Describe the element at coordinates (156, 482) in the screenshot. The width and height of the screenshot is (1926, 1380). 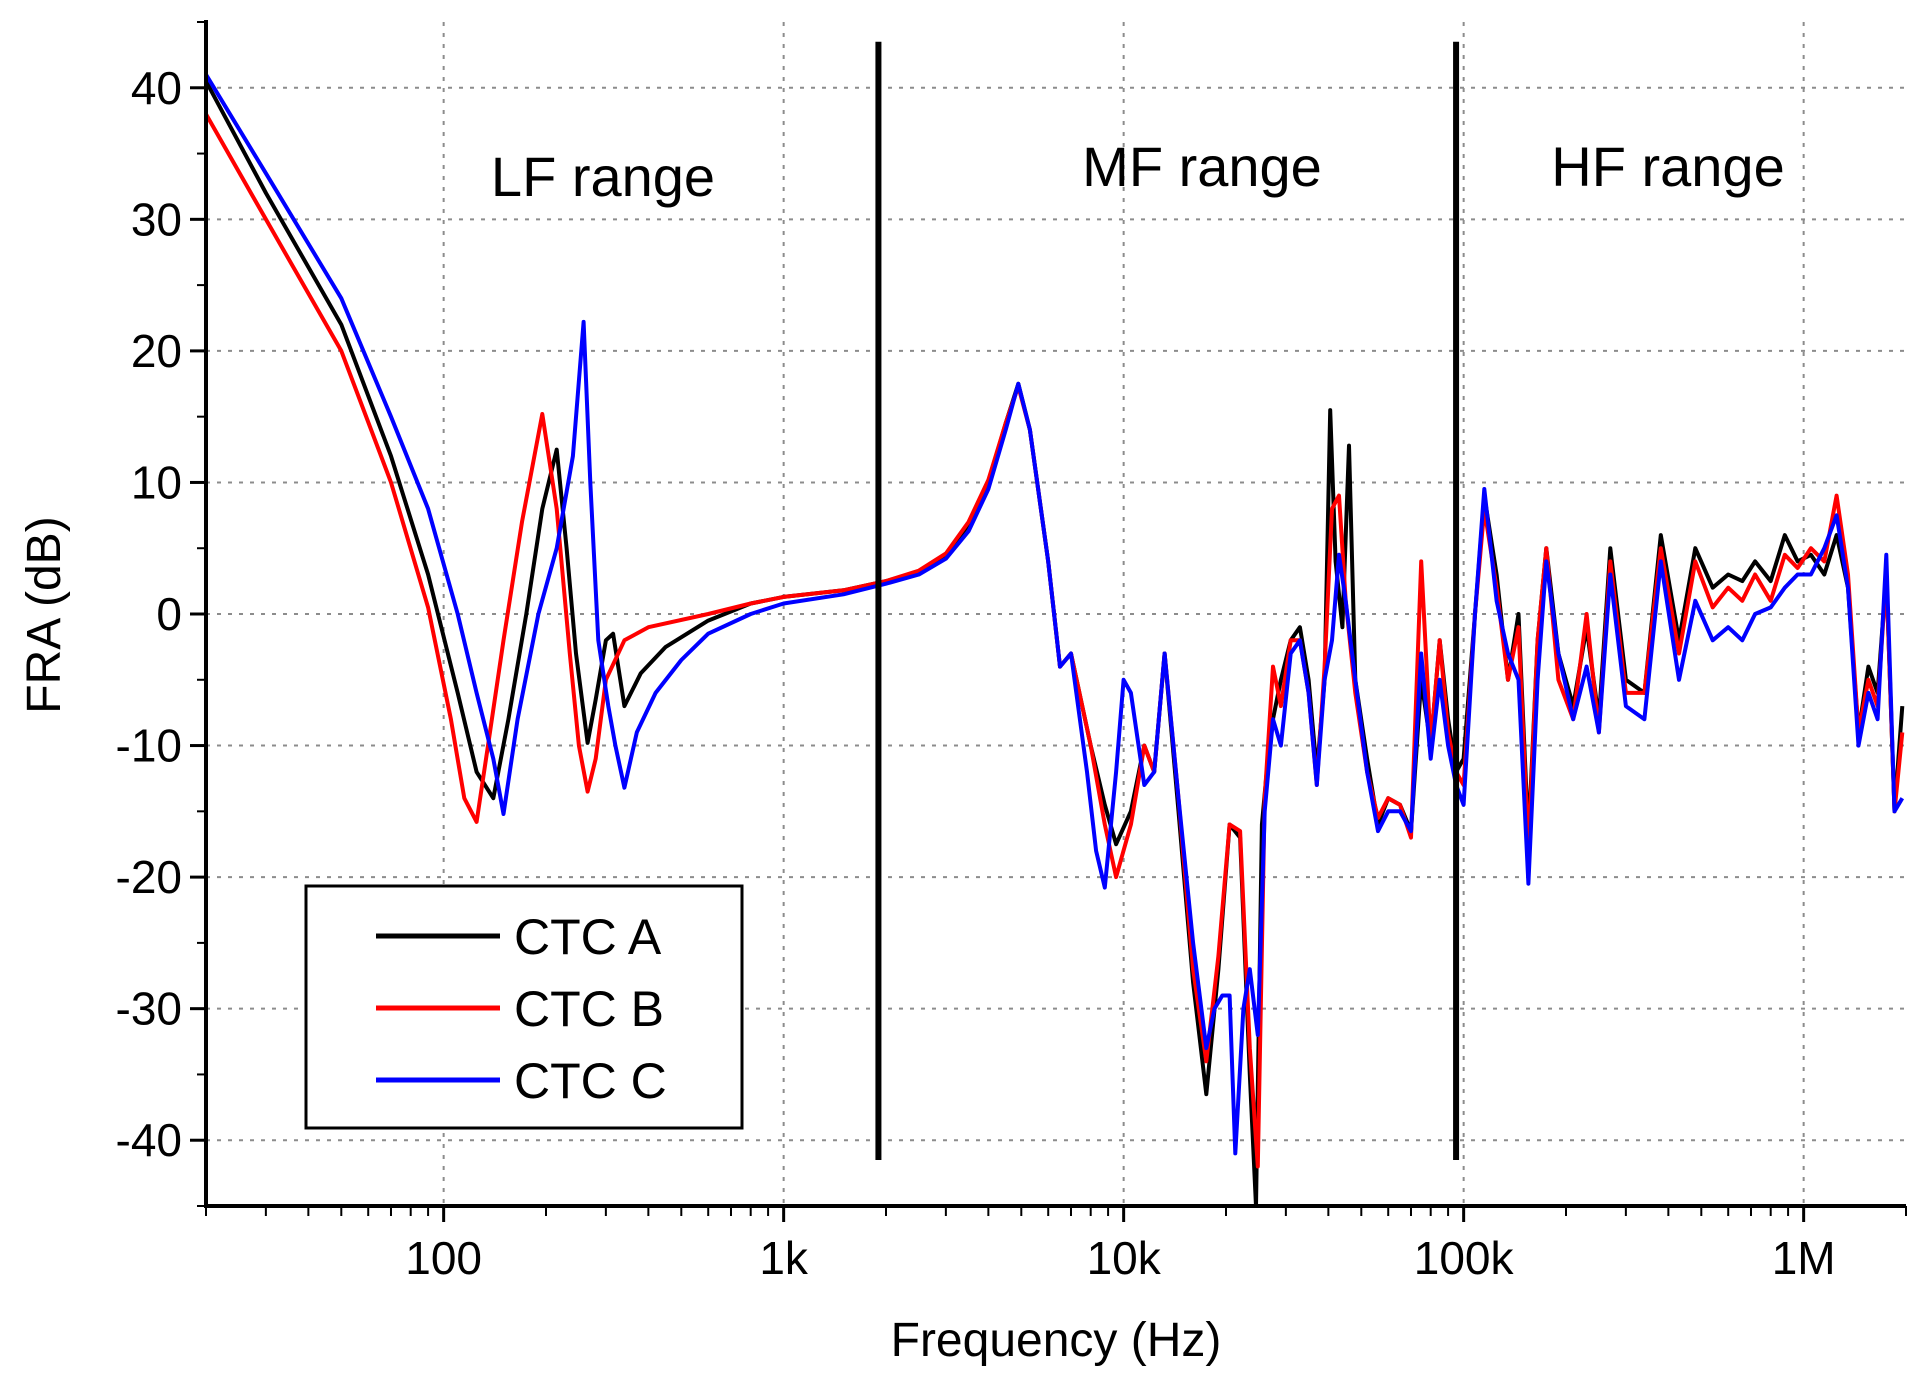
I see `y-tick-label: 10` at that location.